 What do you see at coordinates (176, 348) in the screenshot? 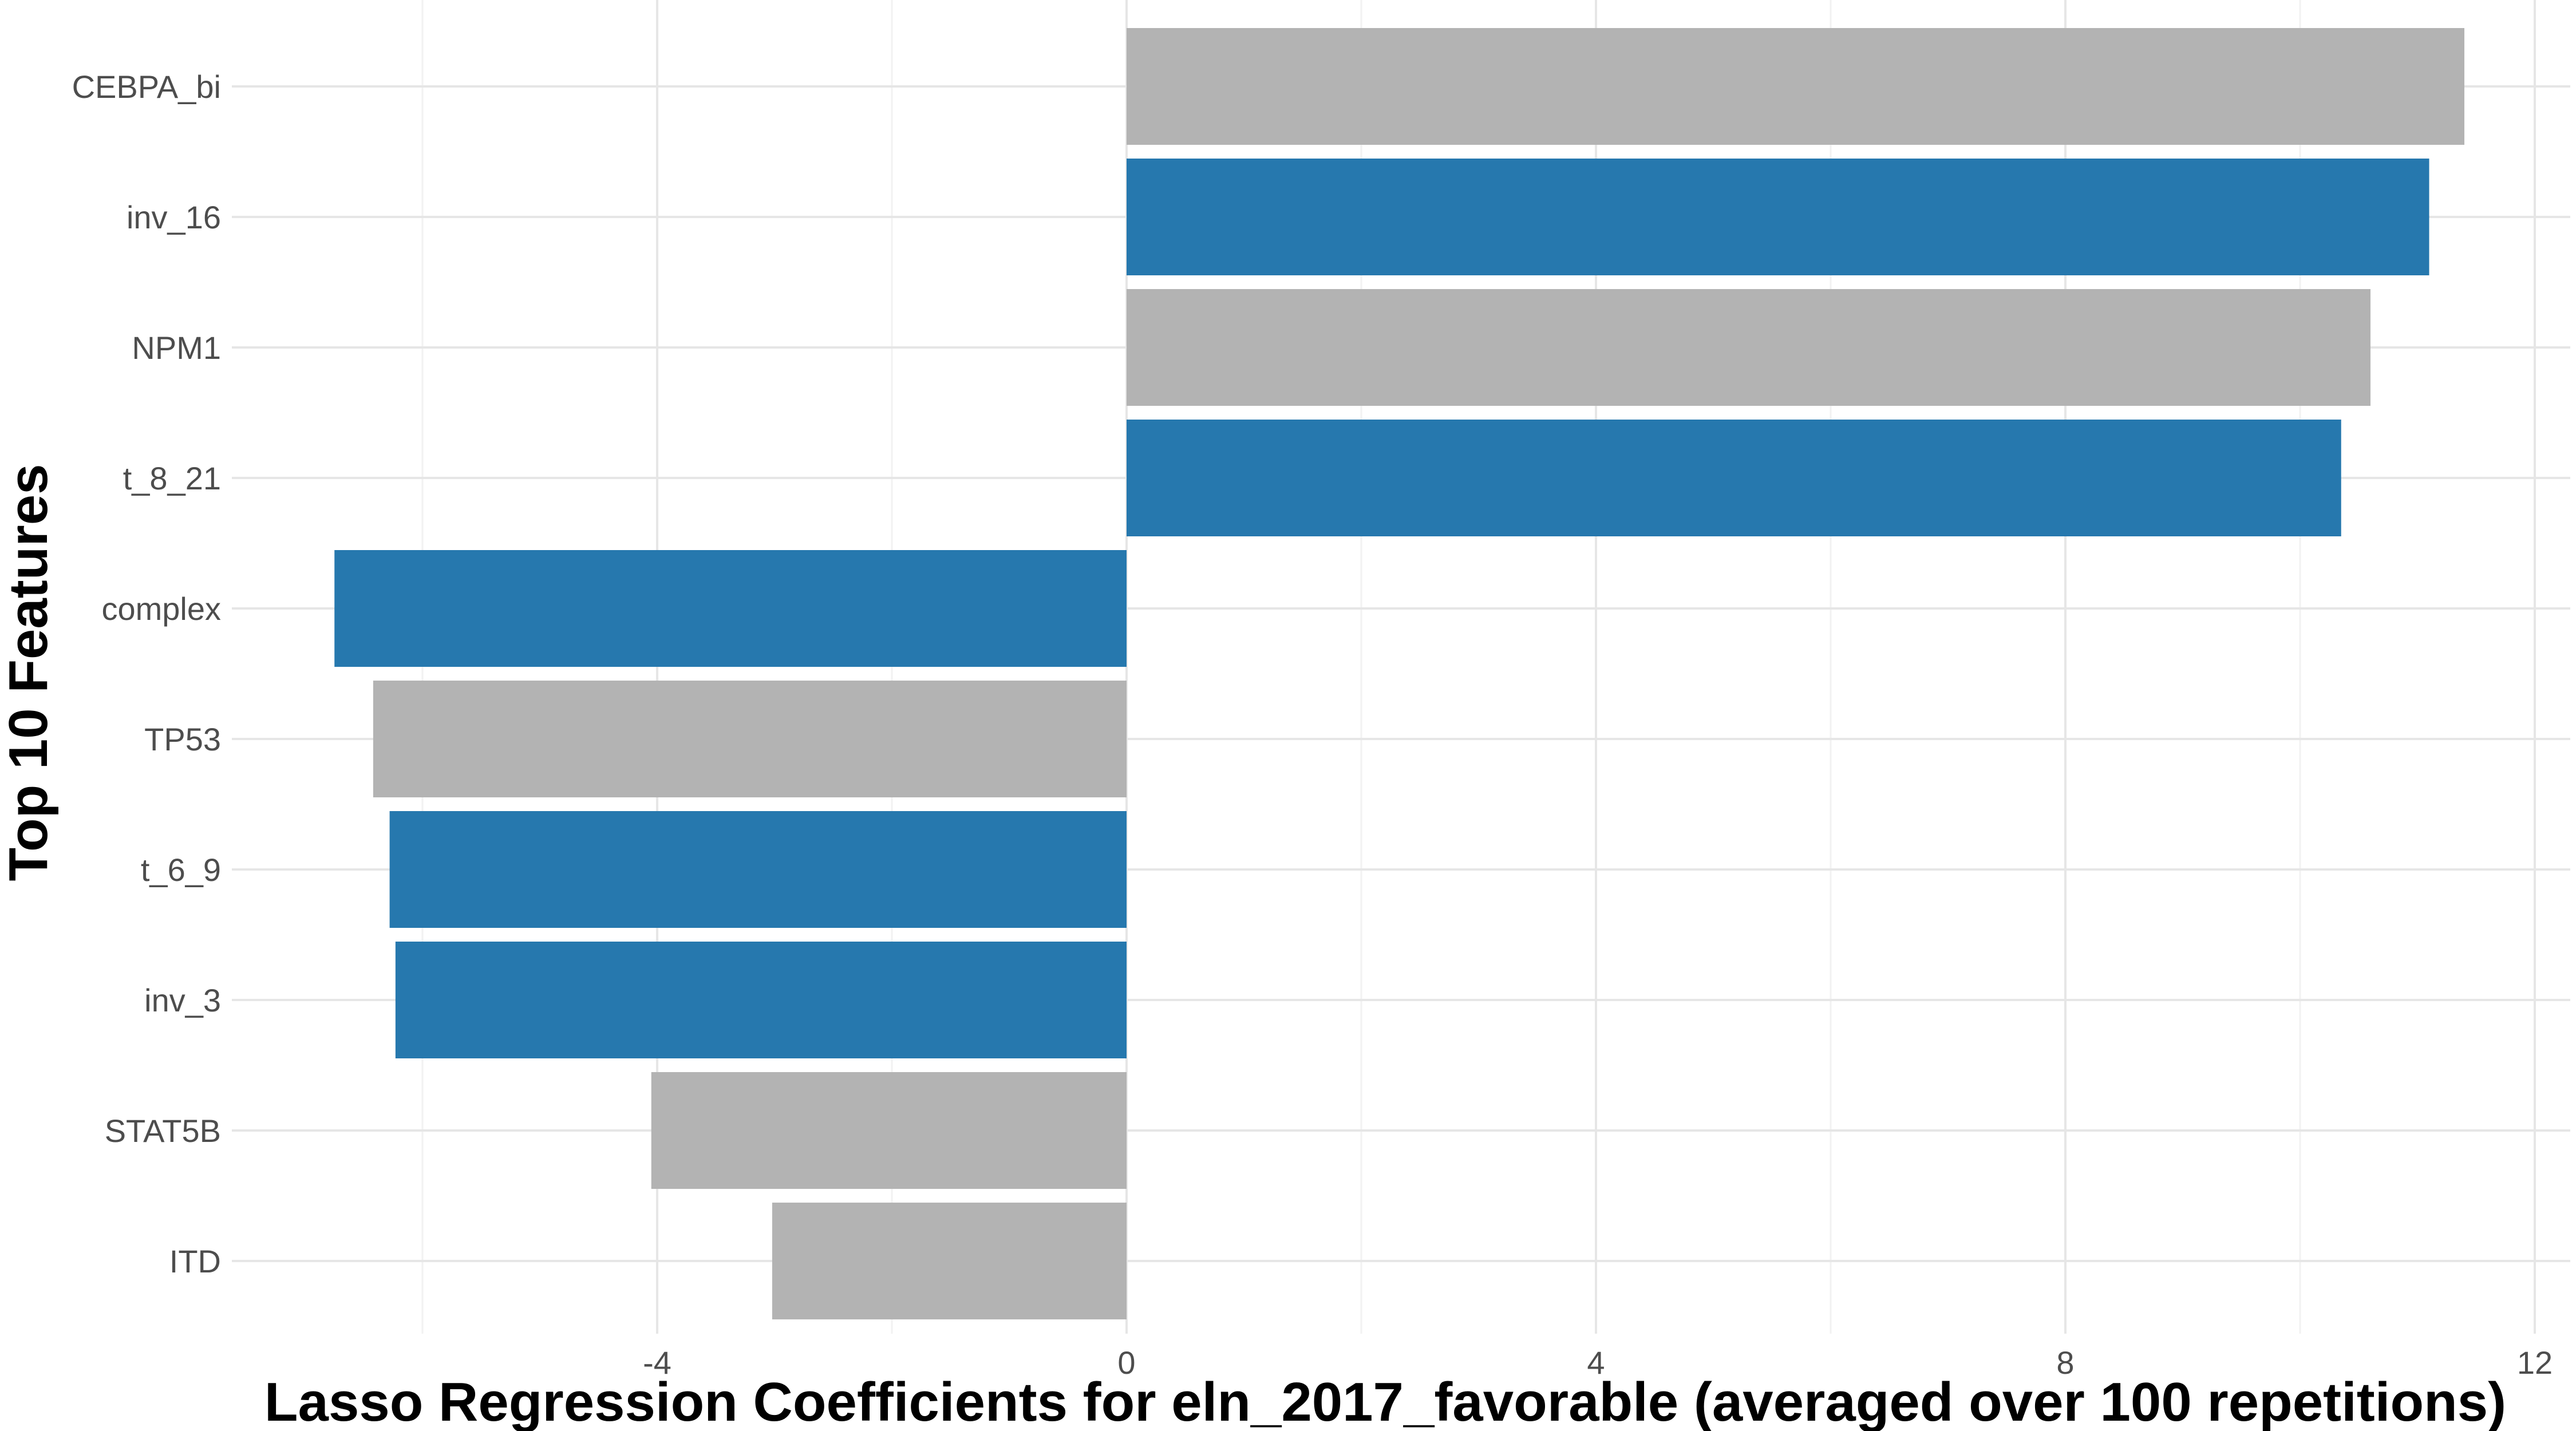
I see `y-tick-label: NPM1` at bounding box center [176, 348].